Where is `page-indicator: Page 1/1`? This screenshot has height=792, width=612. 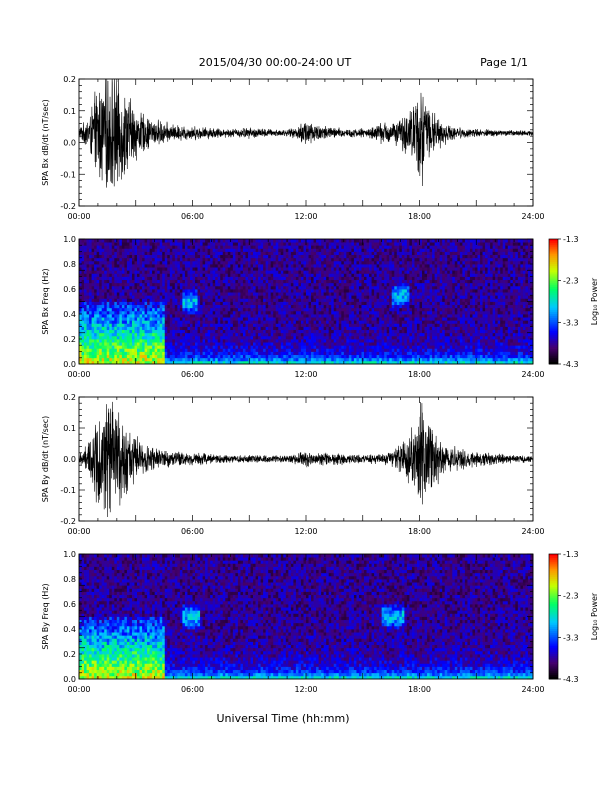
page-indicator: Page 1/1 is located at coordinates (504, 62).